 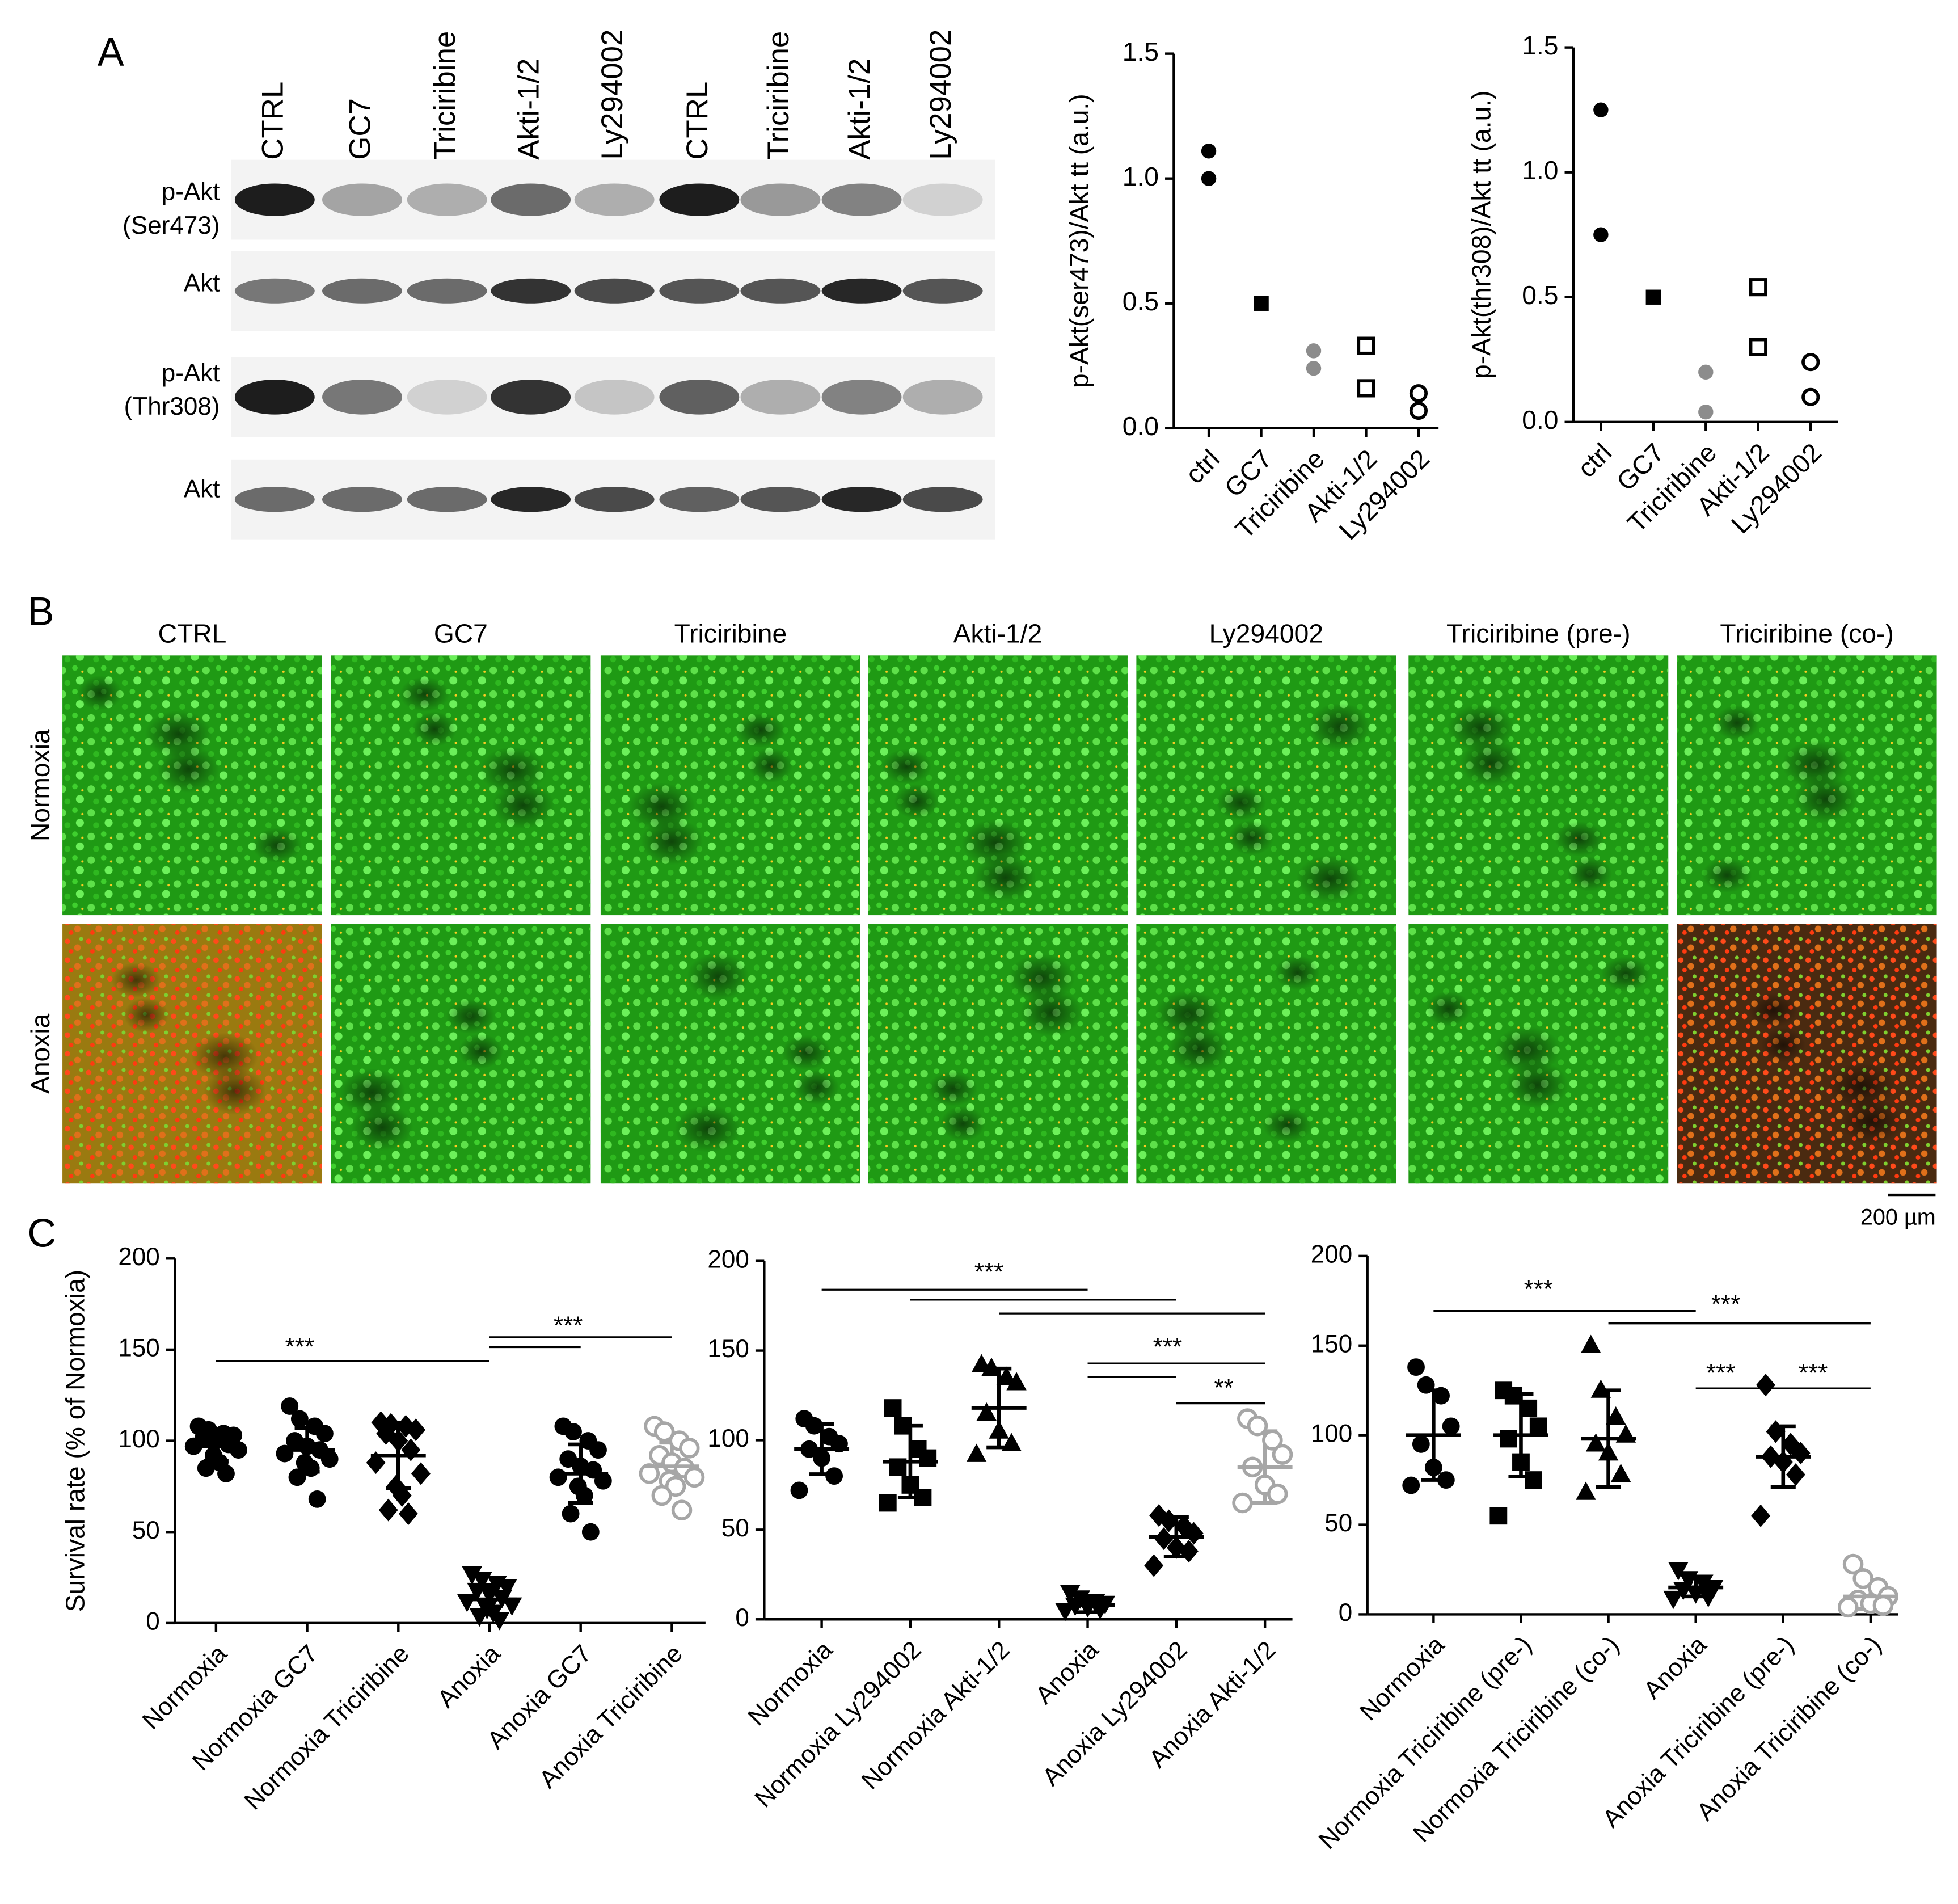 What do you see at coordinates (272, 121) in the screenshot?
I see `lane-label: CTRL` at bounding box center [272, 121].